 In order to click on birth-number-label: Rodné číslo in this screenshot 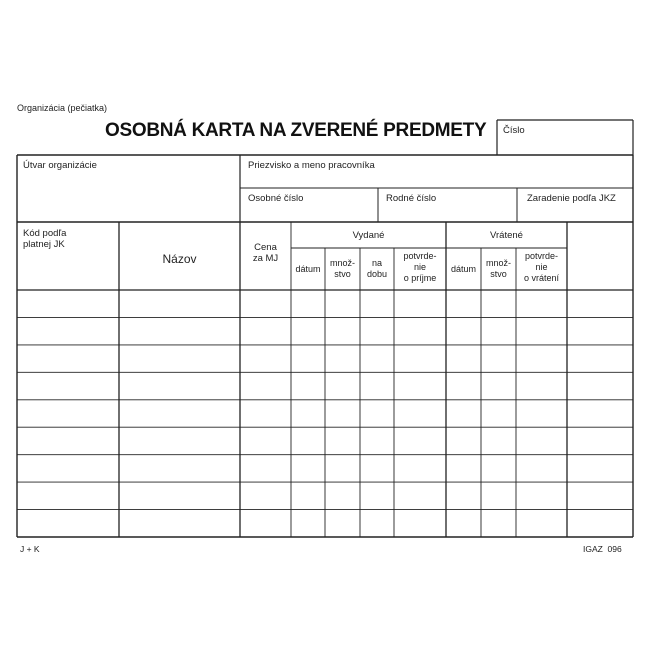, I will do `click(411, 198)`.